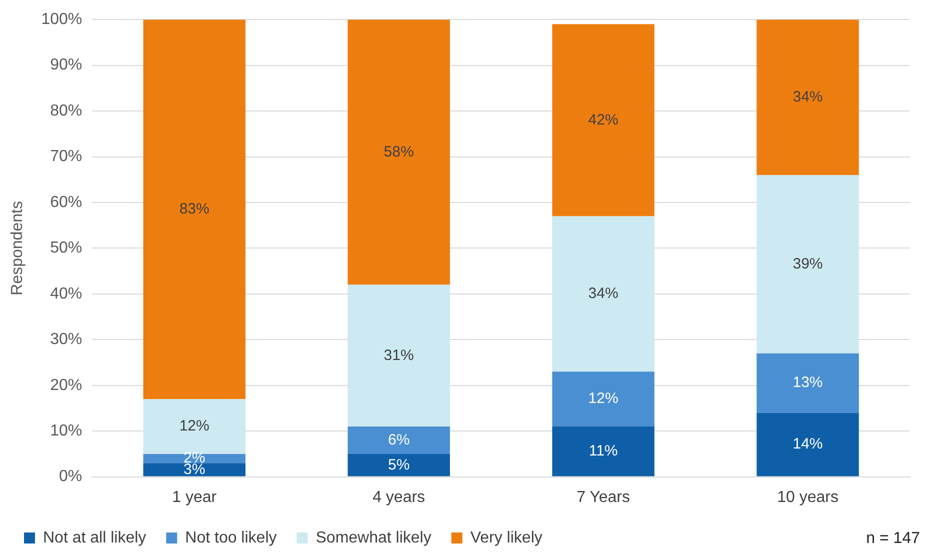 The image size is (950, 556). What do you see at coordinates (66, 339) in the screenshot?
I see `y-tick-label: 30%` at bounding box center [66, 339].